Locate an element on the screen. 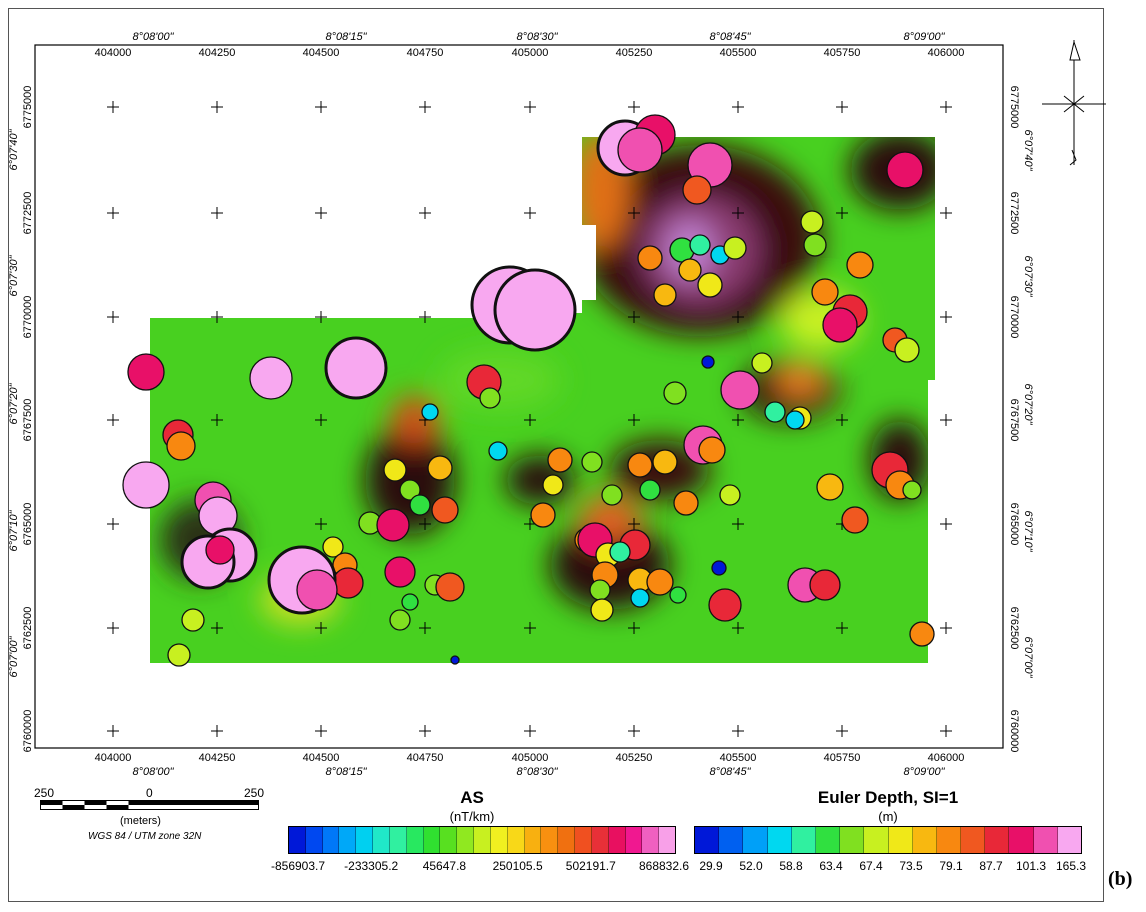  north-left-tick: 6760000 is located at coordinates (28, 731).